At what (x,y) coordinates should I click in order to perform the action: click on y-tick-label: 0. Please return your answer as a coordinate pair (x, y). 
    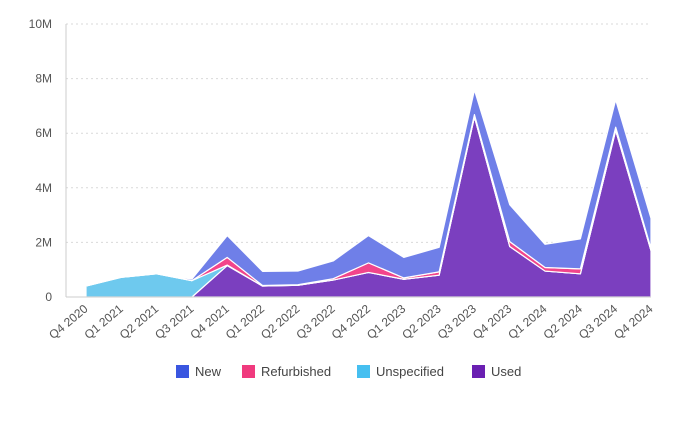
    Looking at the image, I should click on (48, 297).